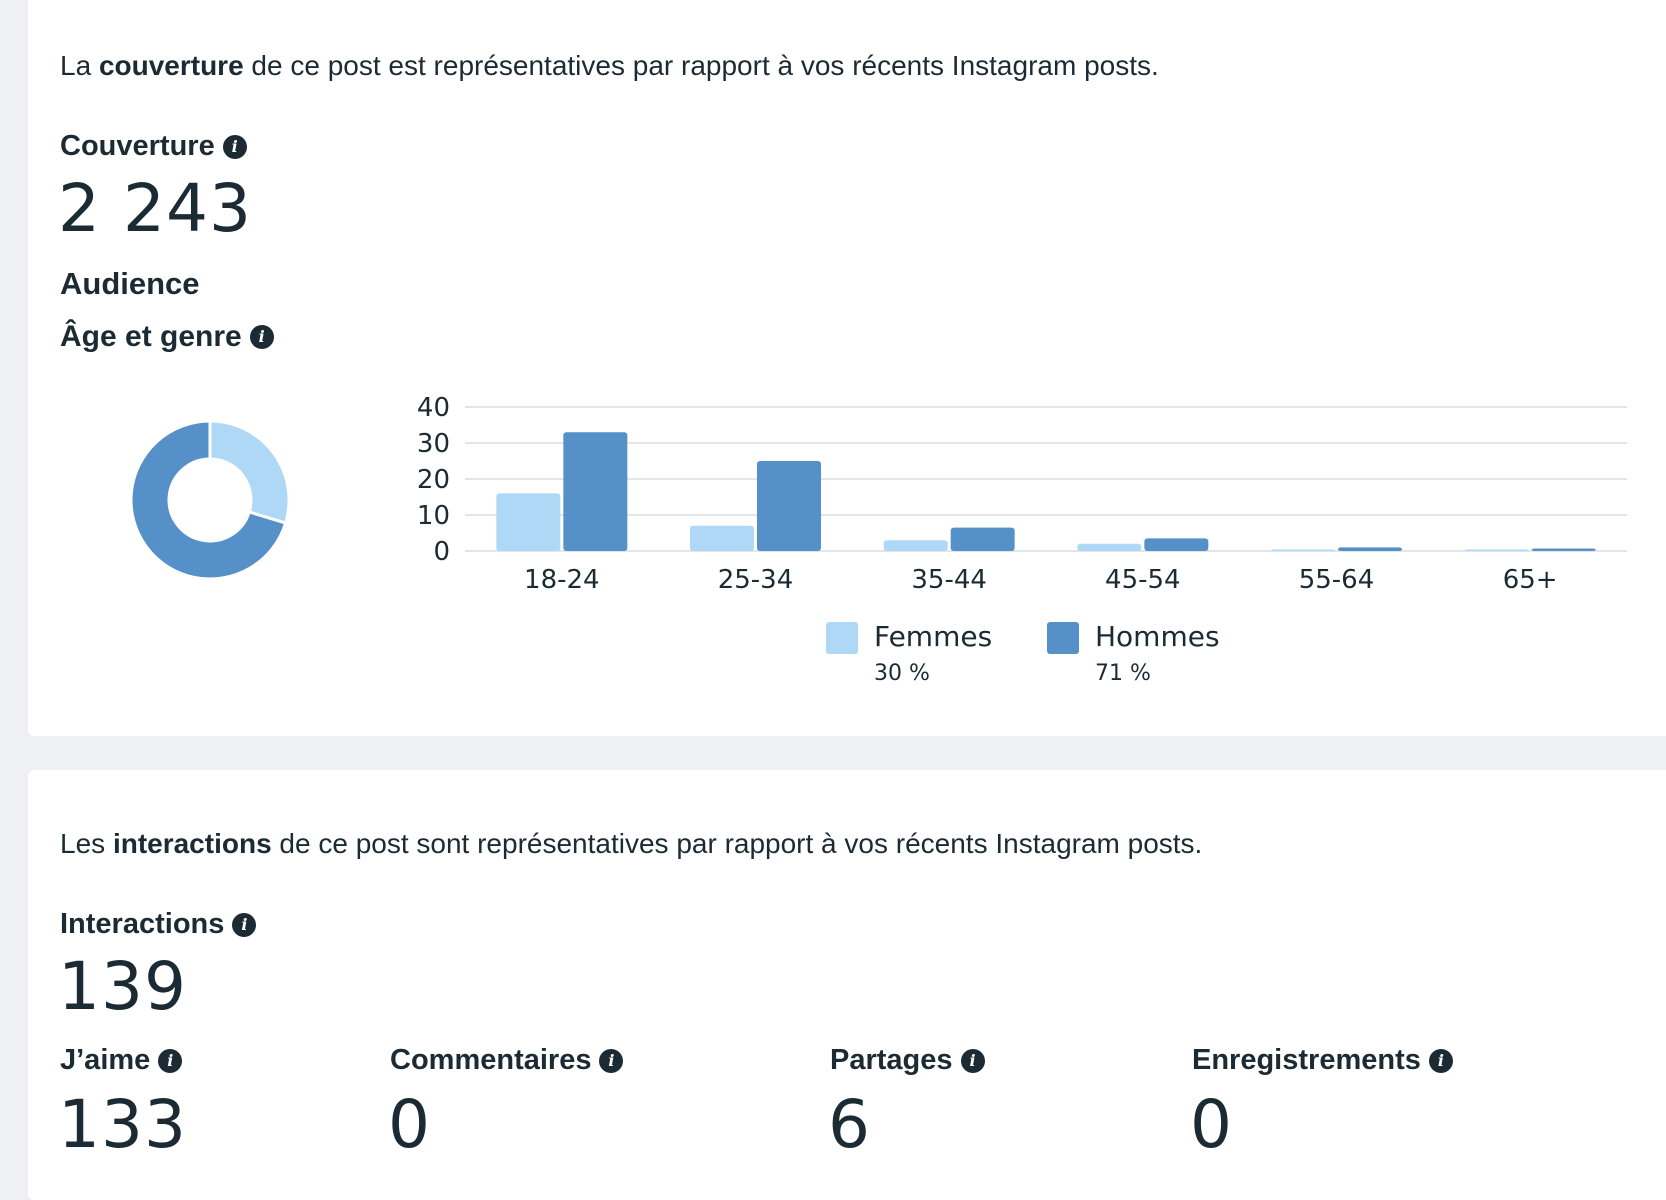  What do you see at coordinates (562, 580) in the screenshot?
I see `x-tick-label: 18-24` at bounding box center [562, 580].